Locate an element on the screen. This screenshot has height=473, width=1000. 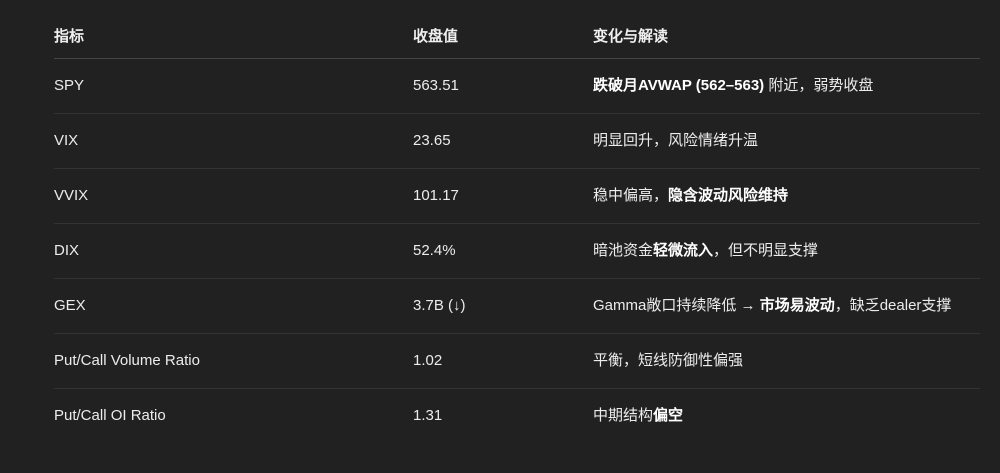
metric-name: VVIX is located at coordinates (233, 196).